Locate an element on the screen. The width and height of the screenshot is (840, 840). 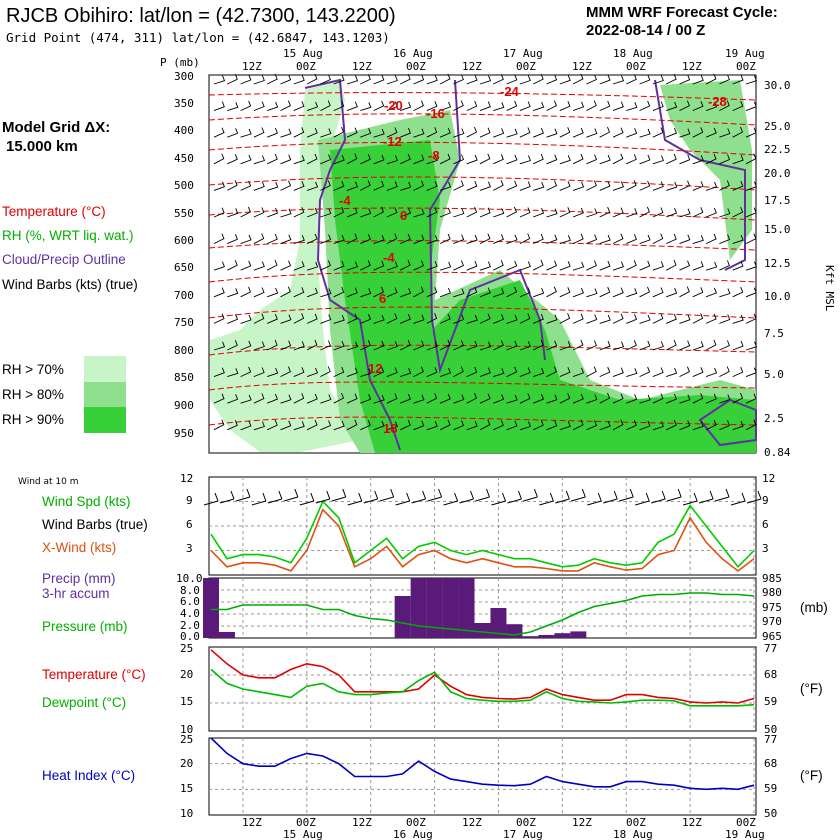
legend-pressure: Pressure (mb) is located at coordinates (85, 626).